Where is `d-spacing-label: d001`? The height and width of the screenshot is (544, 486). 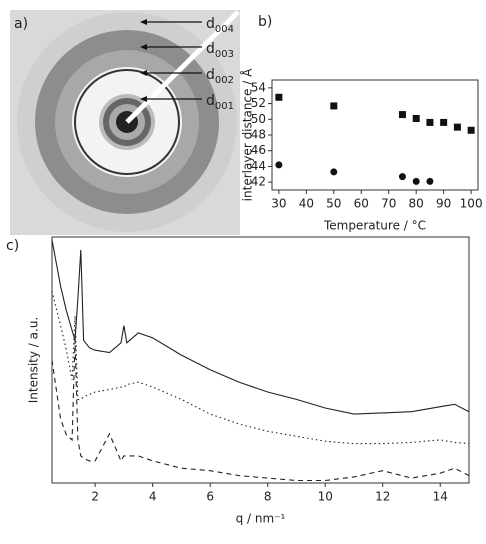
d-spacing-label: d001 is located at coordinates (220, 102).